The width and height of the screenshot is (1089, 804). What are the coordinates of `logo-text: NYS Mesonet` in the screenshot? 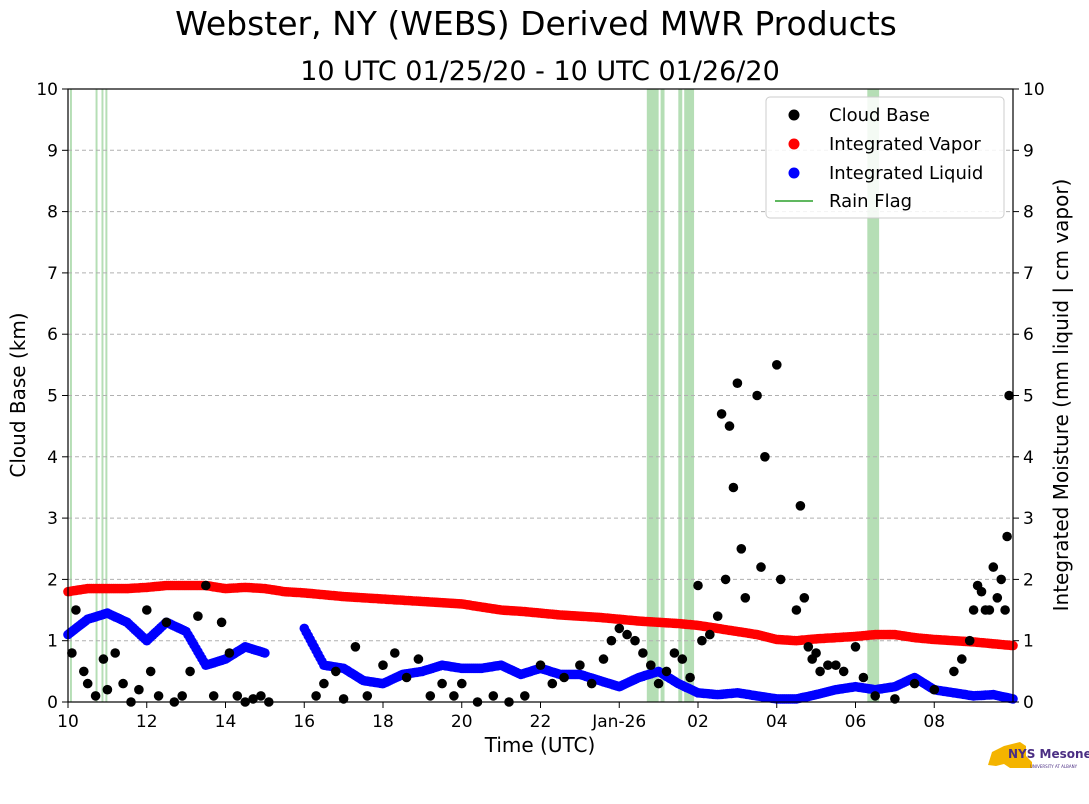 It's located at (1048, 754).